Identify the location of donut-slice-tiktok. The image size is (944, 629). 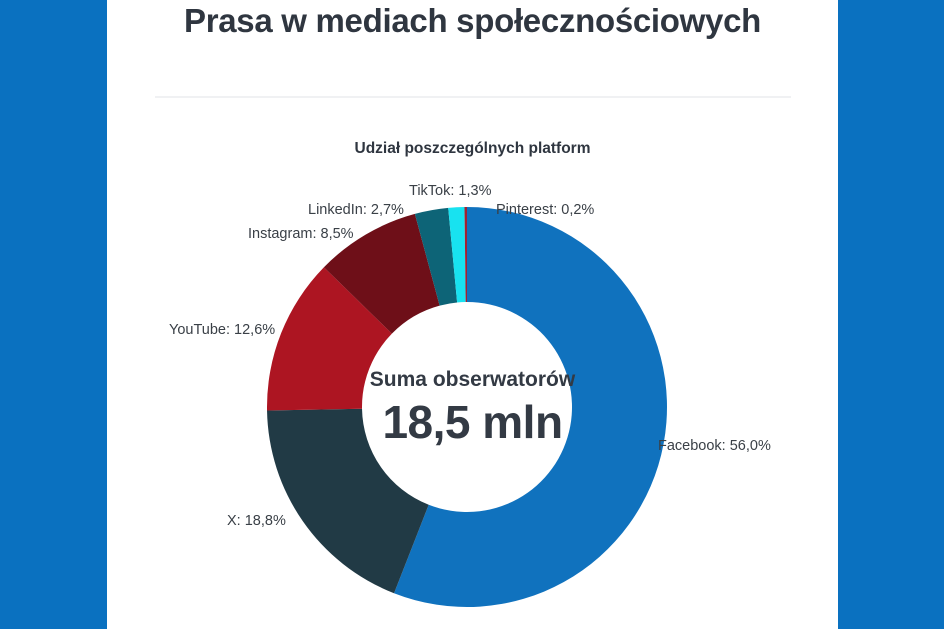
(457, 255).